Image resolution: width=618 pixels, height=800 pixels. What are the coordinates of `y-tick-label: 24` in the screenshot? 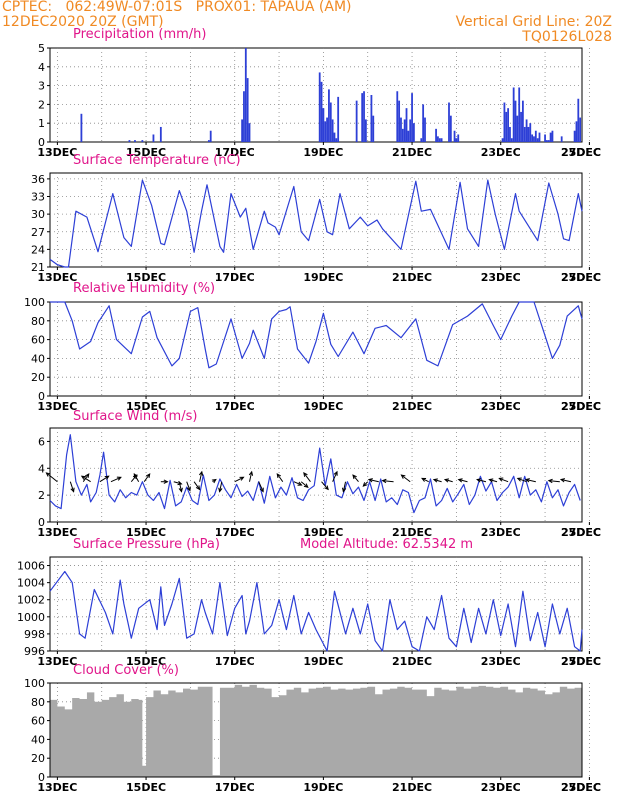 It's located at (38, 249).